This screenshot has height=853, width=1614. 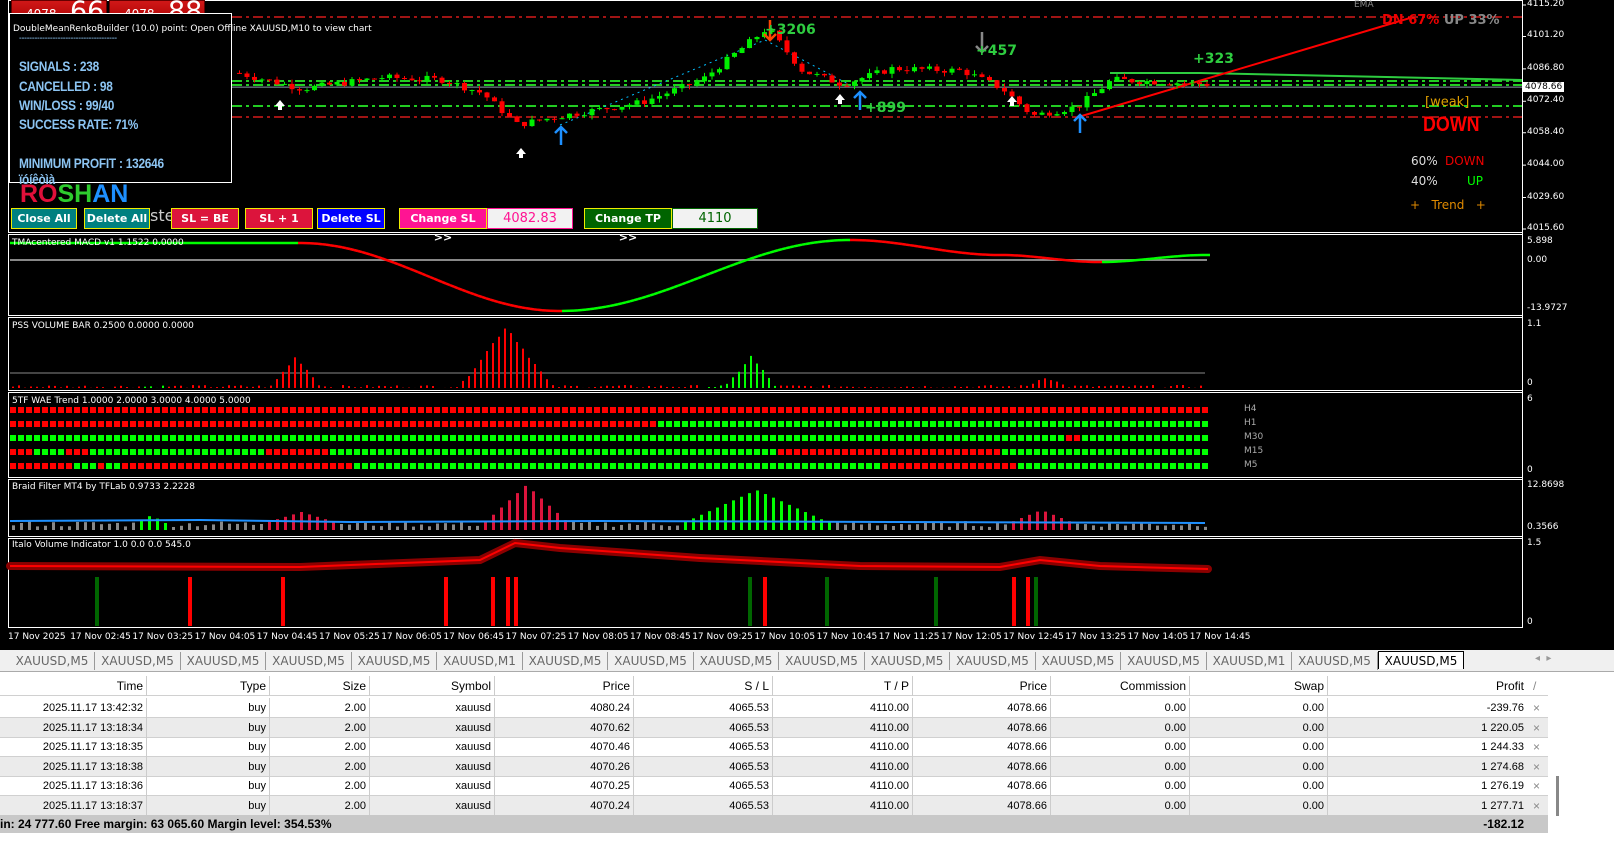 I want to click on tp-value-input: 4110, so click(x=715, y=218).